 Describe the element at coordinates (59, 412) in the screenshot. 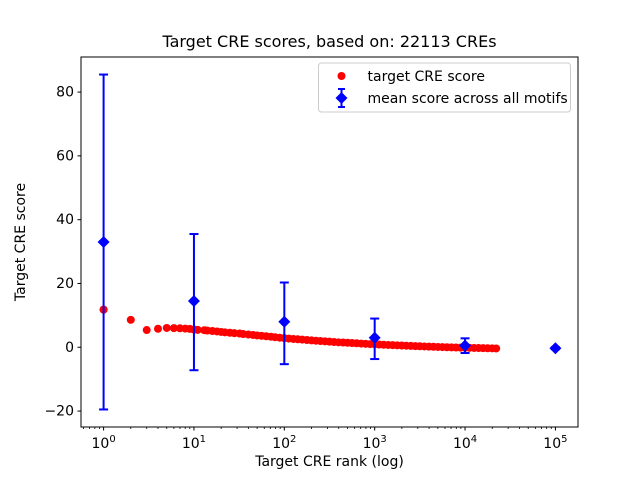

I see `y-tick-label: −20` at that location.